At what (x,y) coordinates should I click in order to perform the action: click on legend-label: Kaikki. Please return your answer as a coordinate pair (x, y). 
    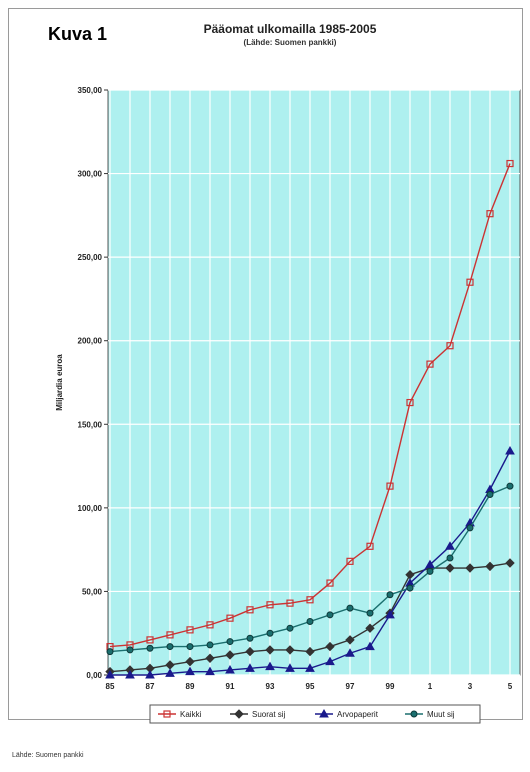
    Looking at the image, I should click on (191, 714).